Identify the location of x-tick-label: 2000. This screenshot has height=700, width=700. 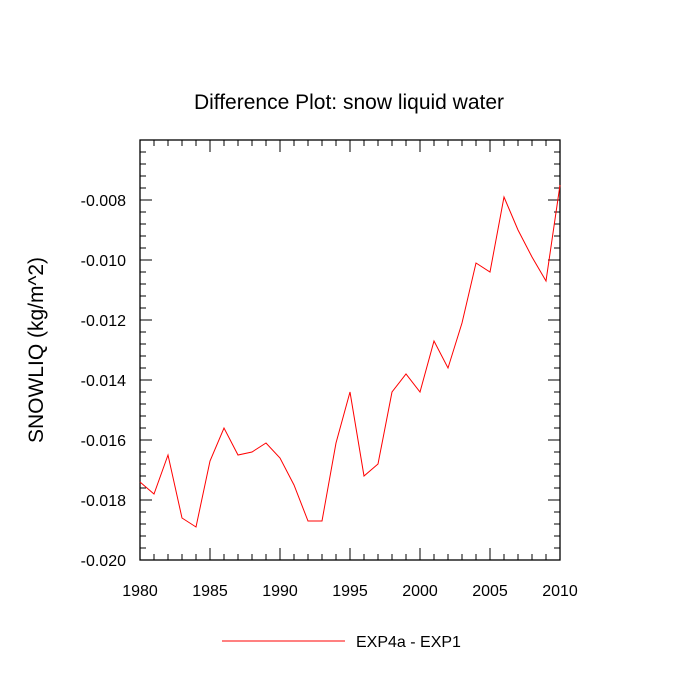
(420, 591).